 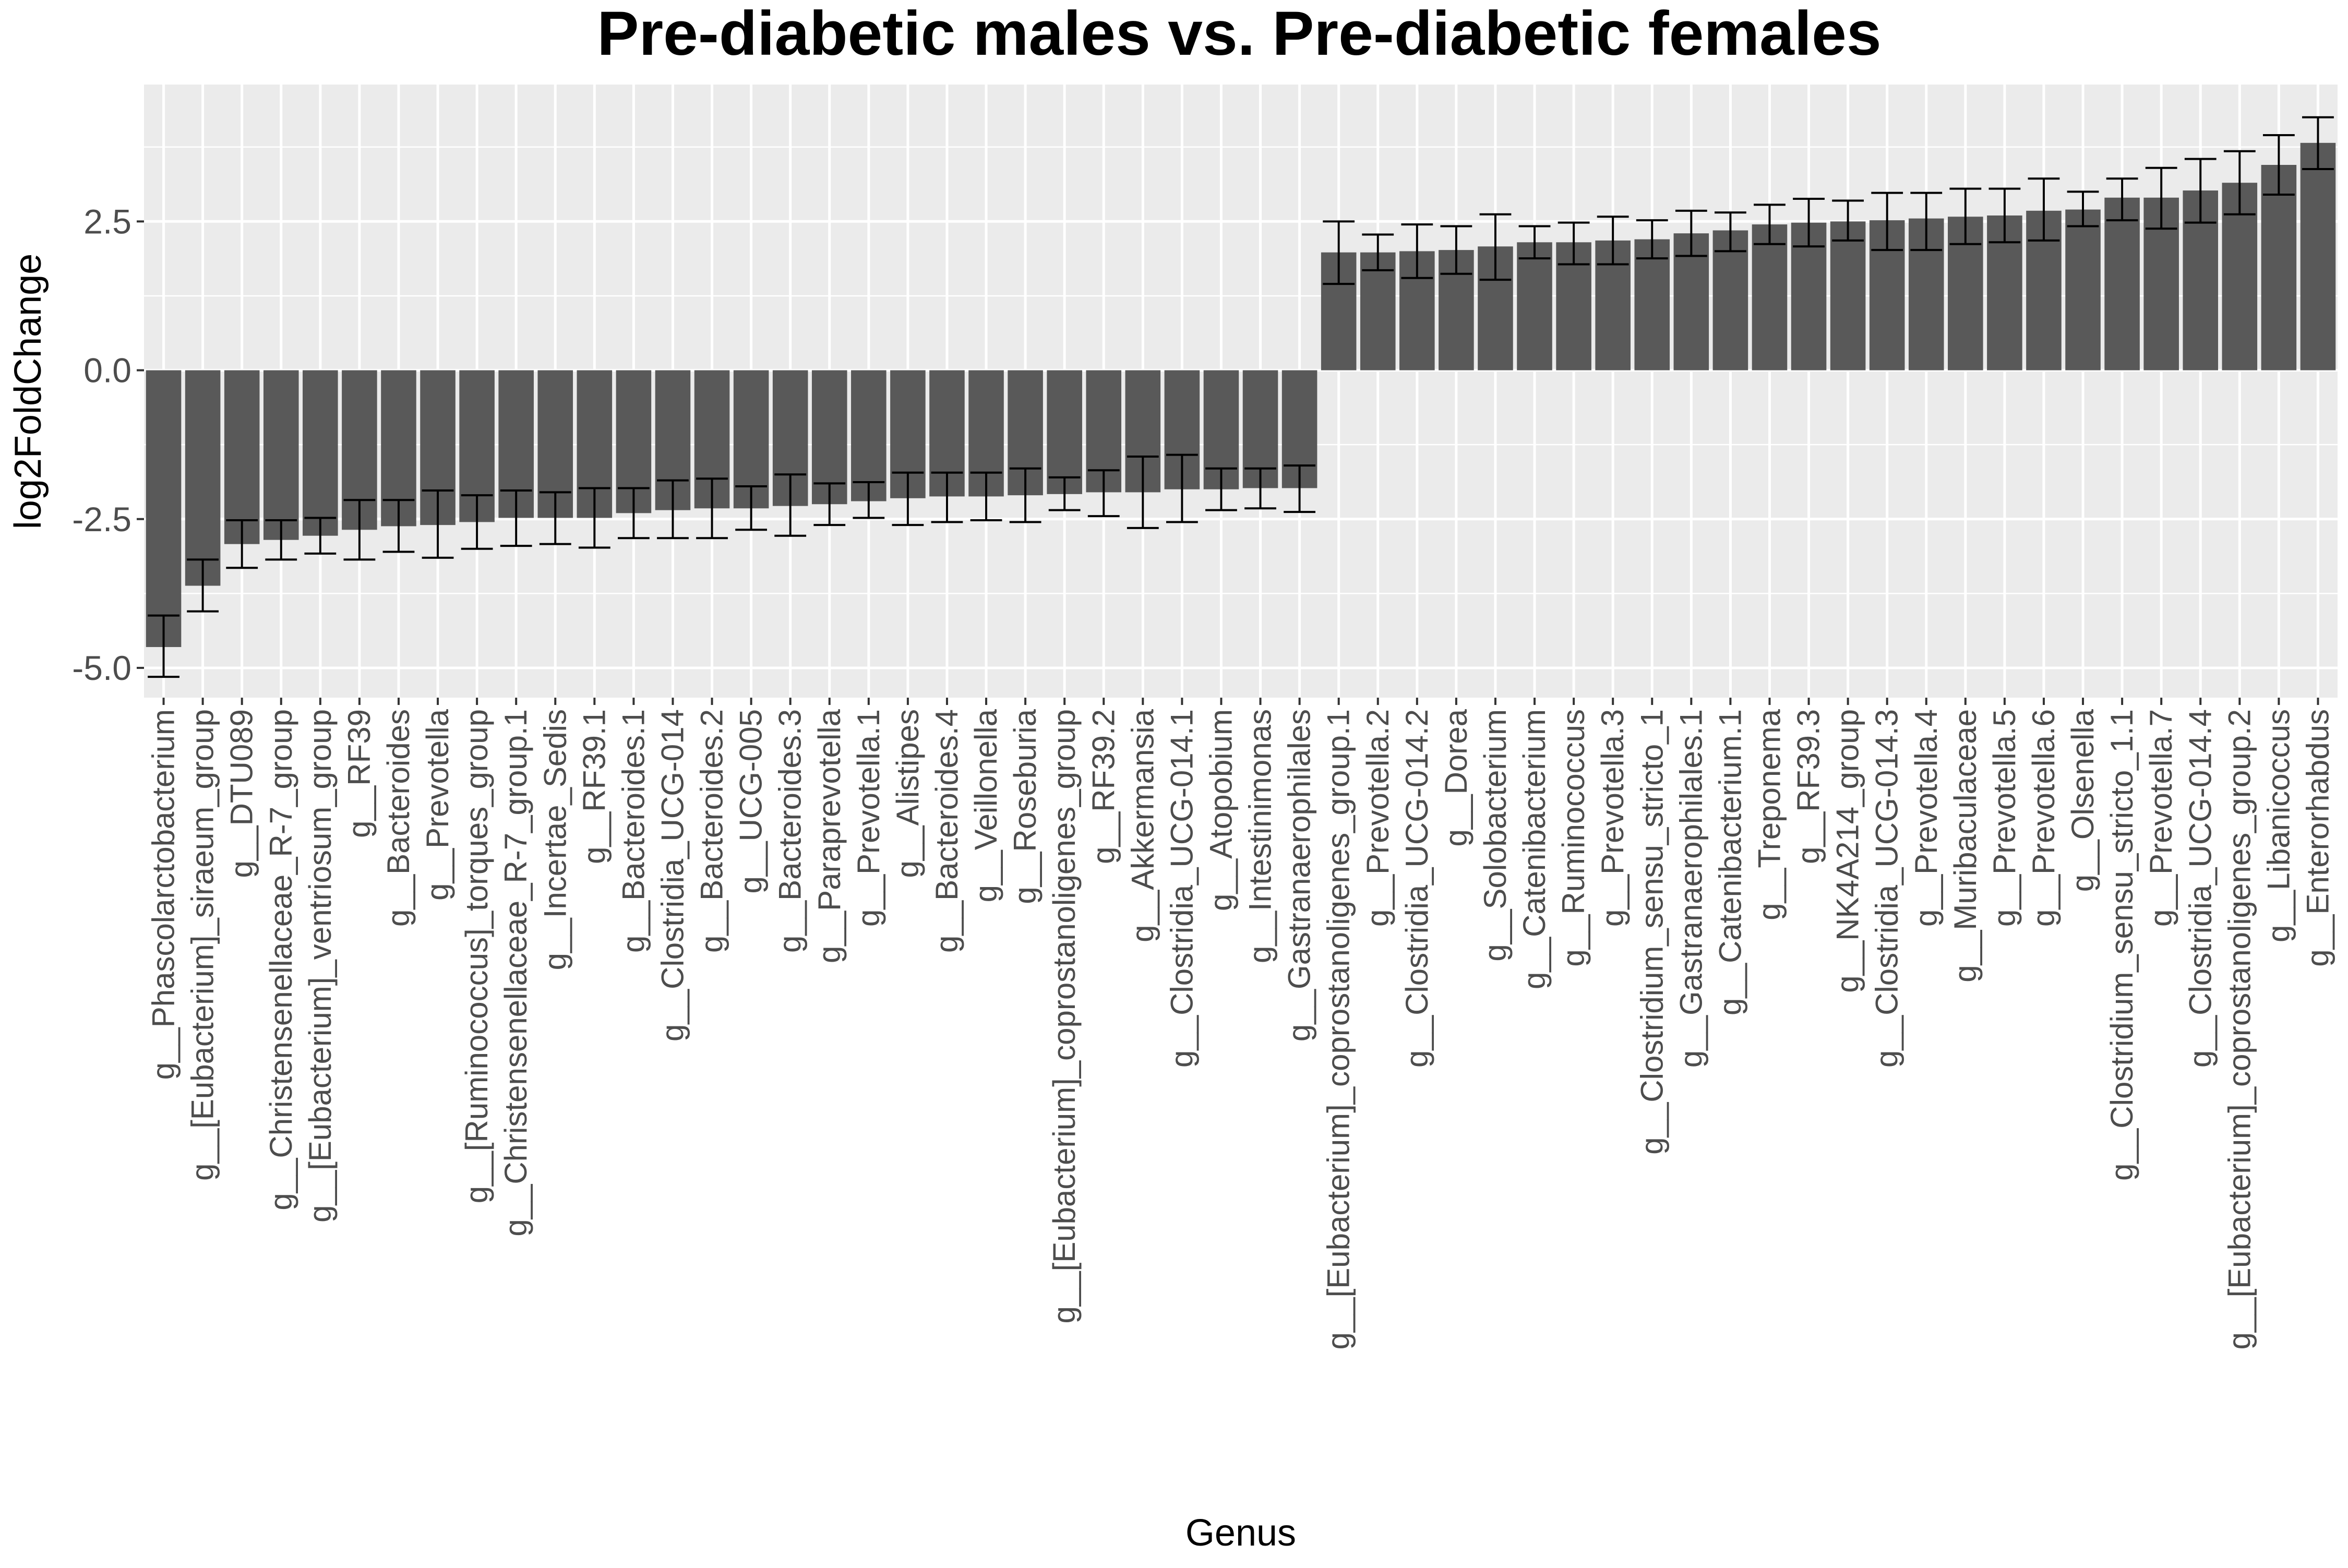 I want to click on x-tick-label: g__[Ruminococcus]_torques_group, so click(x=476, y=956).